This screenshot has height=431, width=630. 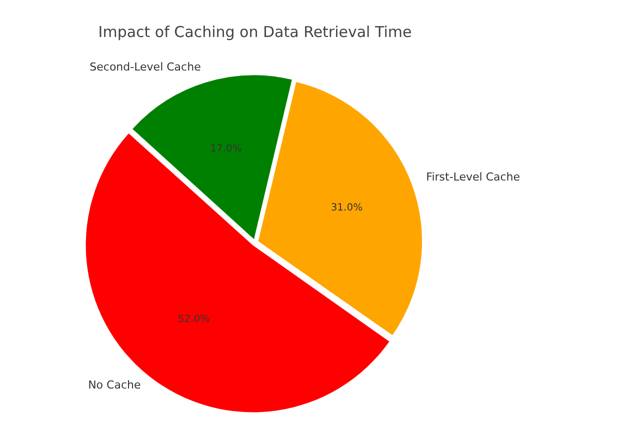 I want to click on slice-label: No Cache, so click(x=114, y=385).